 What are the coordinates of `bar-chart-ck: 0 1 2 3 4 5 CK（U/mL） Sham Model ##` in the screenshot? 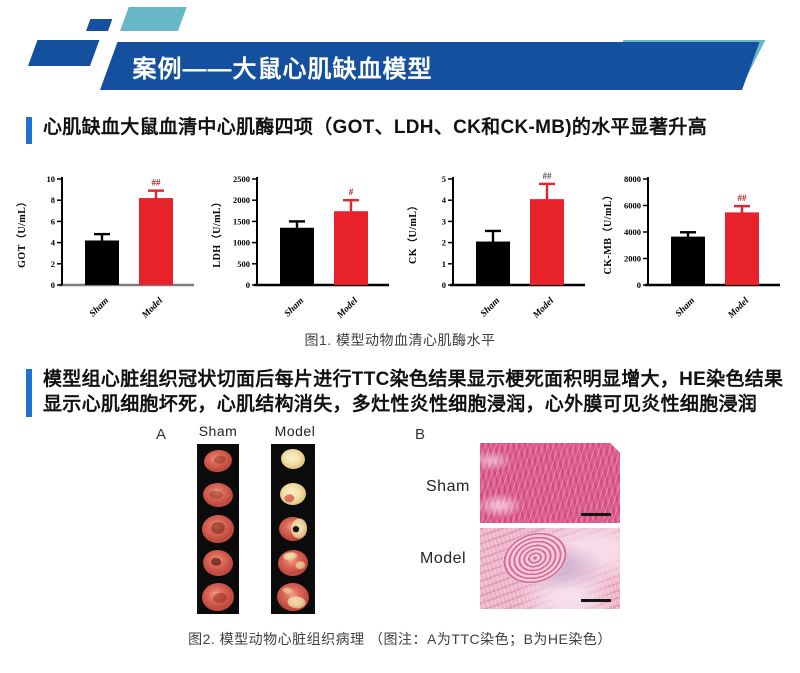 It's located at (496, 244).